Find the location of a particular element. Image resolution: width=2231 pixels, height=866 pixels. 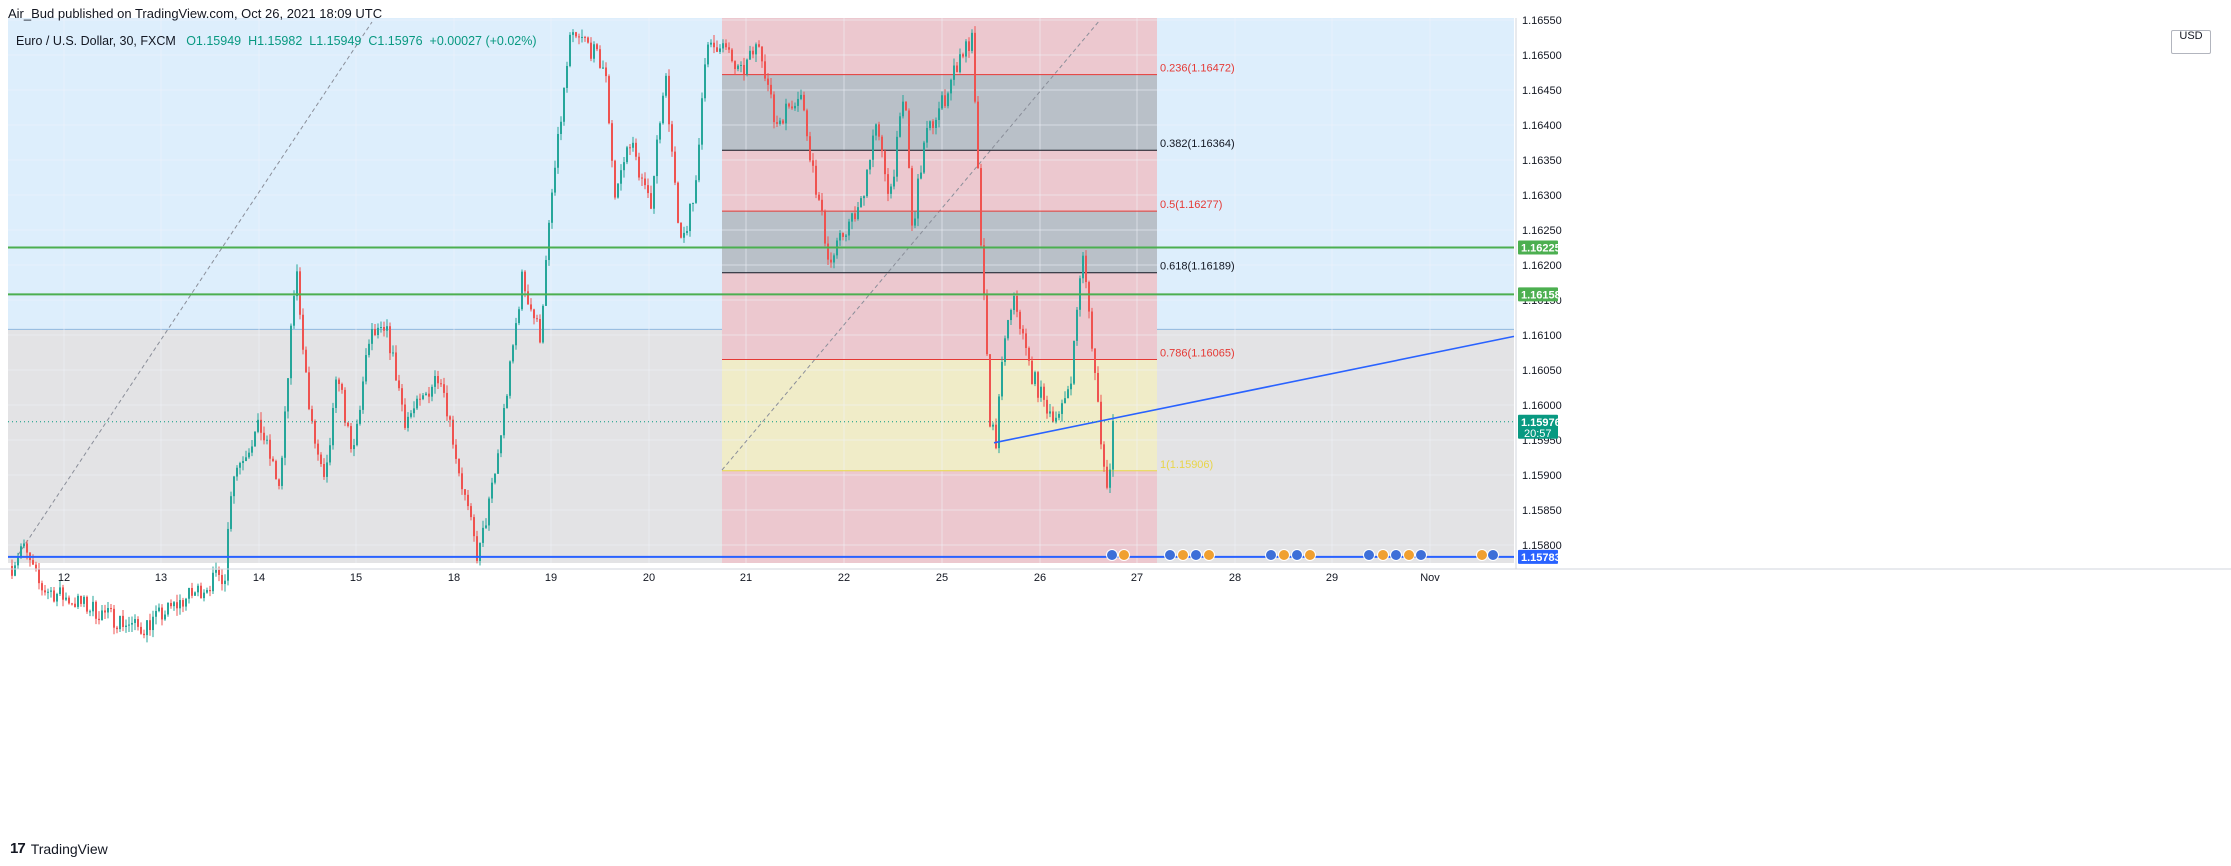

fib-label-0.786: 0.786(1.16065) is located at coordinates (1197, 354).